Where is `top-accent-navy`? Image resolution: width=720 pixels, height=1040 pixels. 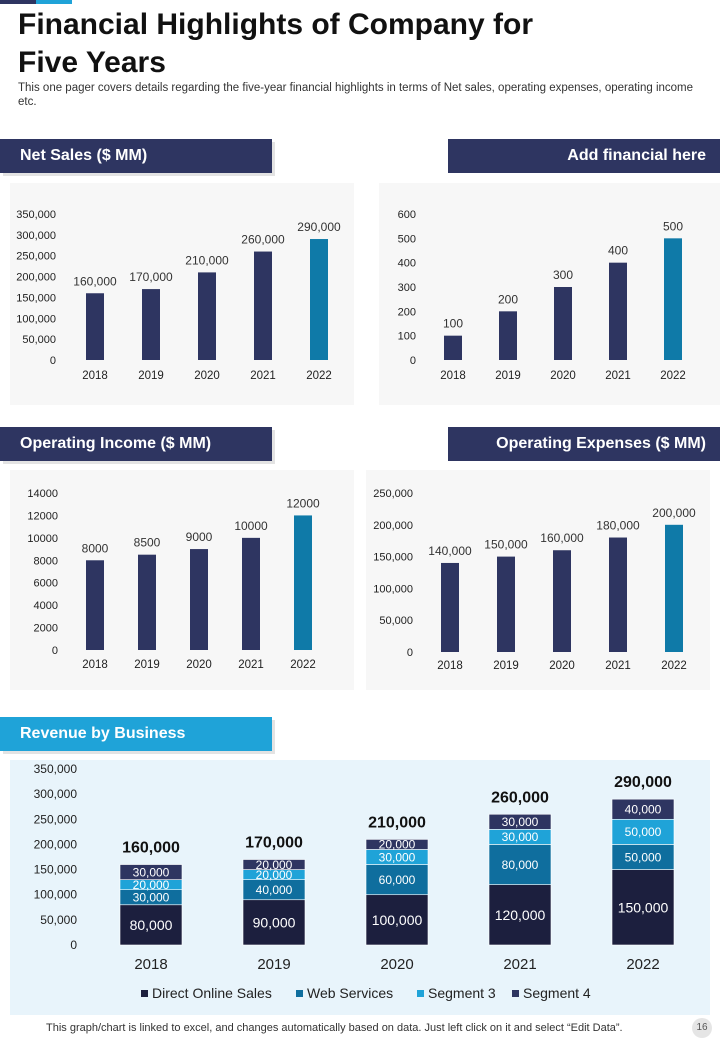 top-accent-navy is located at coordinates (18, 2).